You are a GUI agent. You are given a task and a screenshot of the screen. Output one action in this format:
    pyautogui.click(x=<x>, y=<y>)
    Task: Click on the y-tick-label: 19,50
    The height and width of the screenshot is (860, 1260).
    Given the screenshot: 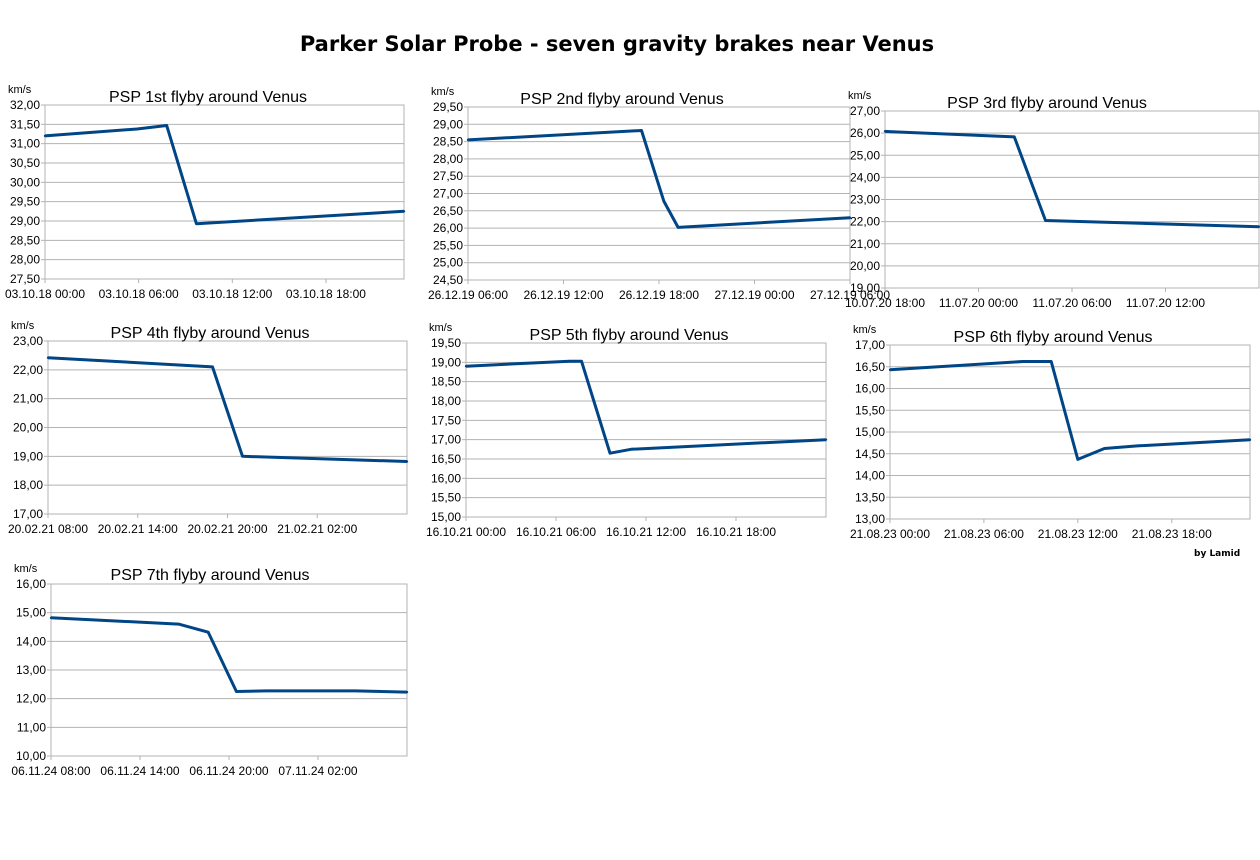 What is the action you would take?
    pyautogui.click(x=446, y=343)
    